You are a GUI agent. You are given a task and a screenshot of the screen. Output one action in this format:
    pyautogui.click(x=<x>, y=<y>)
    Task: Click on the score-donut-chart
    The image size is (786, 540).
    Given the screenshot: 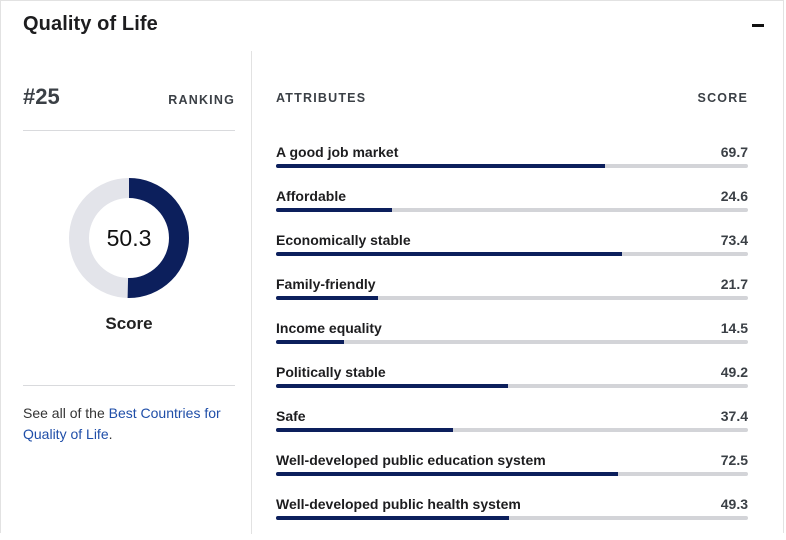 What is the action you would take?
    pyautogui.click(x=129, y=238)
    